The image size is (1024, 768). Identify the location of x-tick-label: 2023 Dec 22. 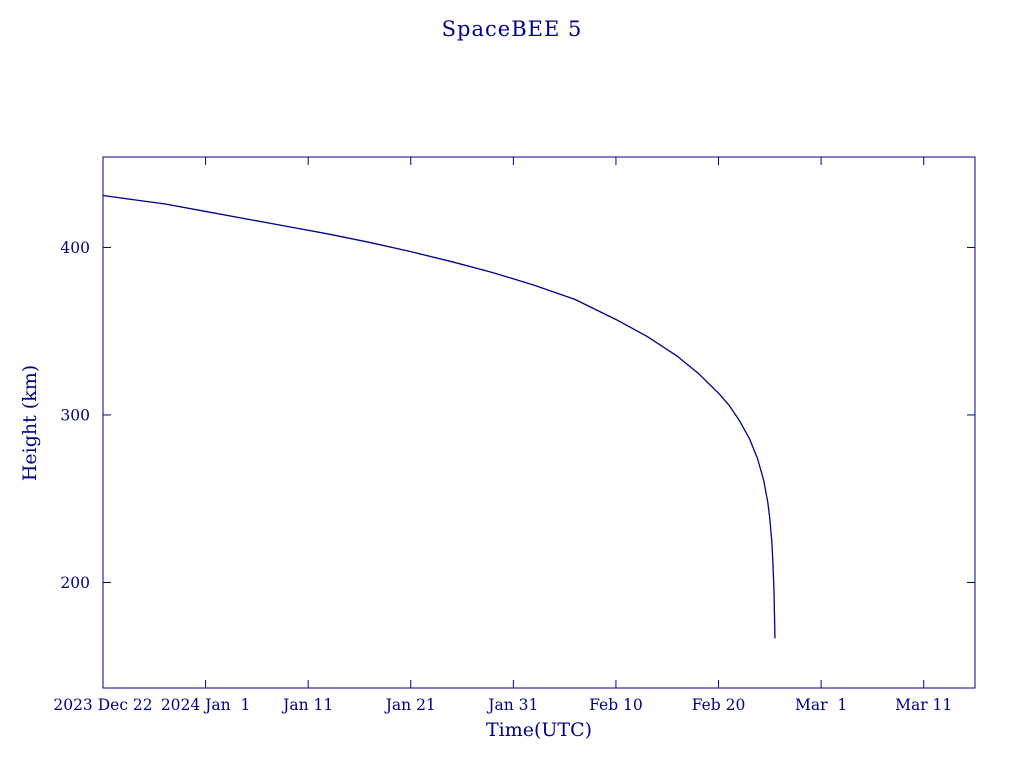
(102, 705).